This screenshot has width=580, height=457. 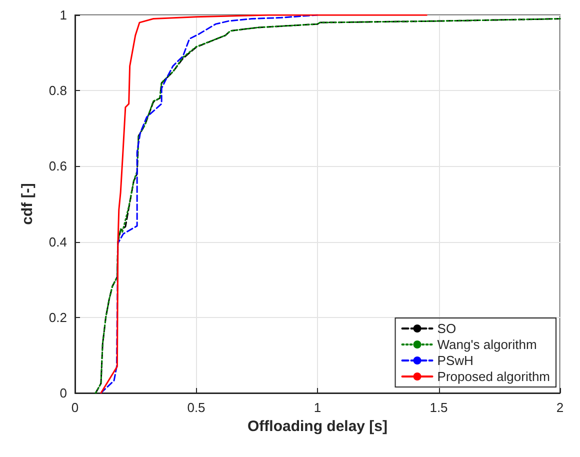 What do you see at coordinates (493, 376) in the screenshot?
I see `legend-label: Proposed algorithm` at bounding box center [493, 376].